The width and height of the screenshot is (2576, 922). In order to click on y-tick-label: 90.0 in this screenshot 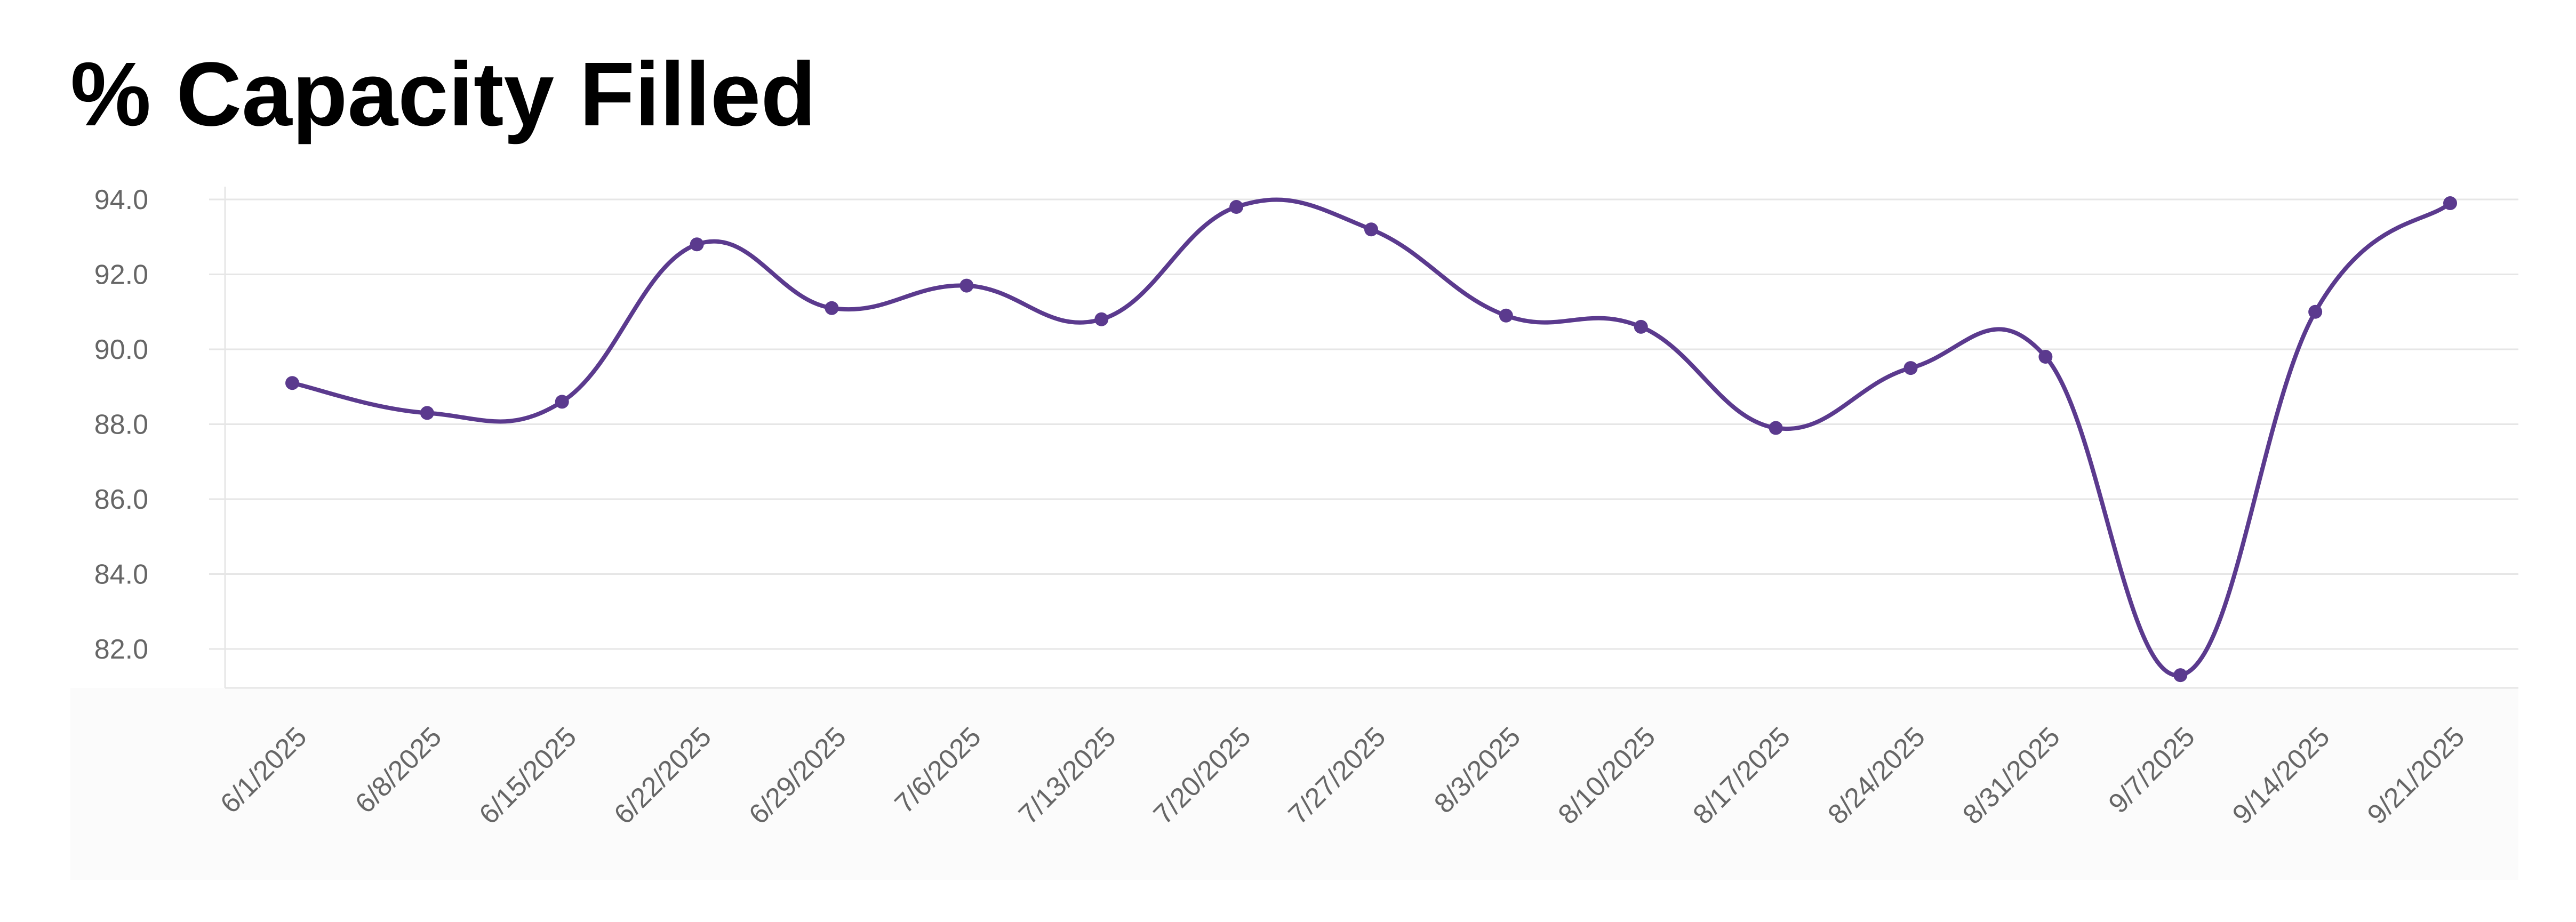, I will do `click(121, 349)`.